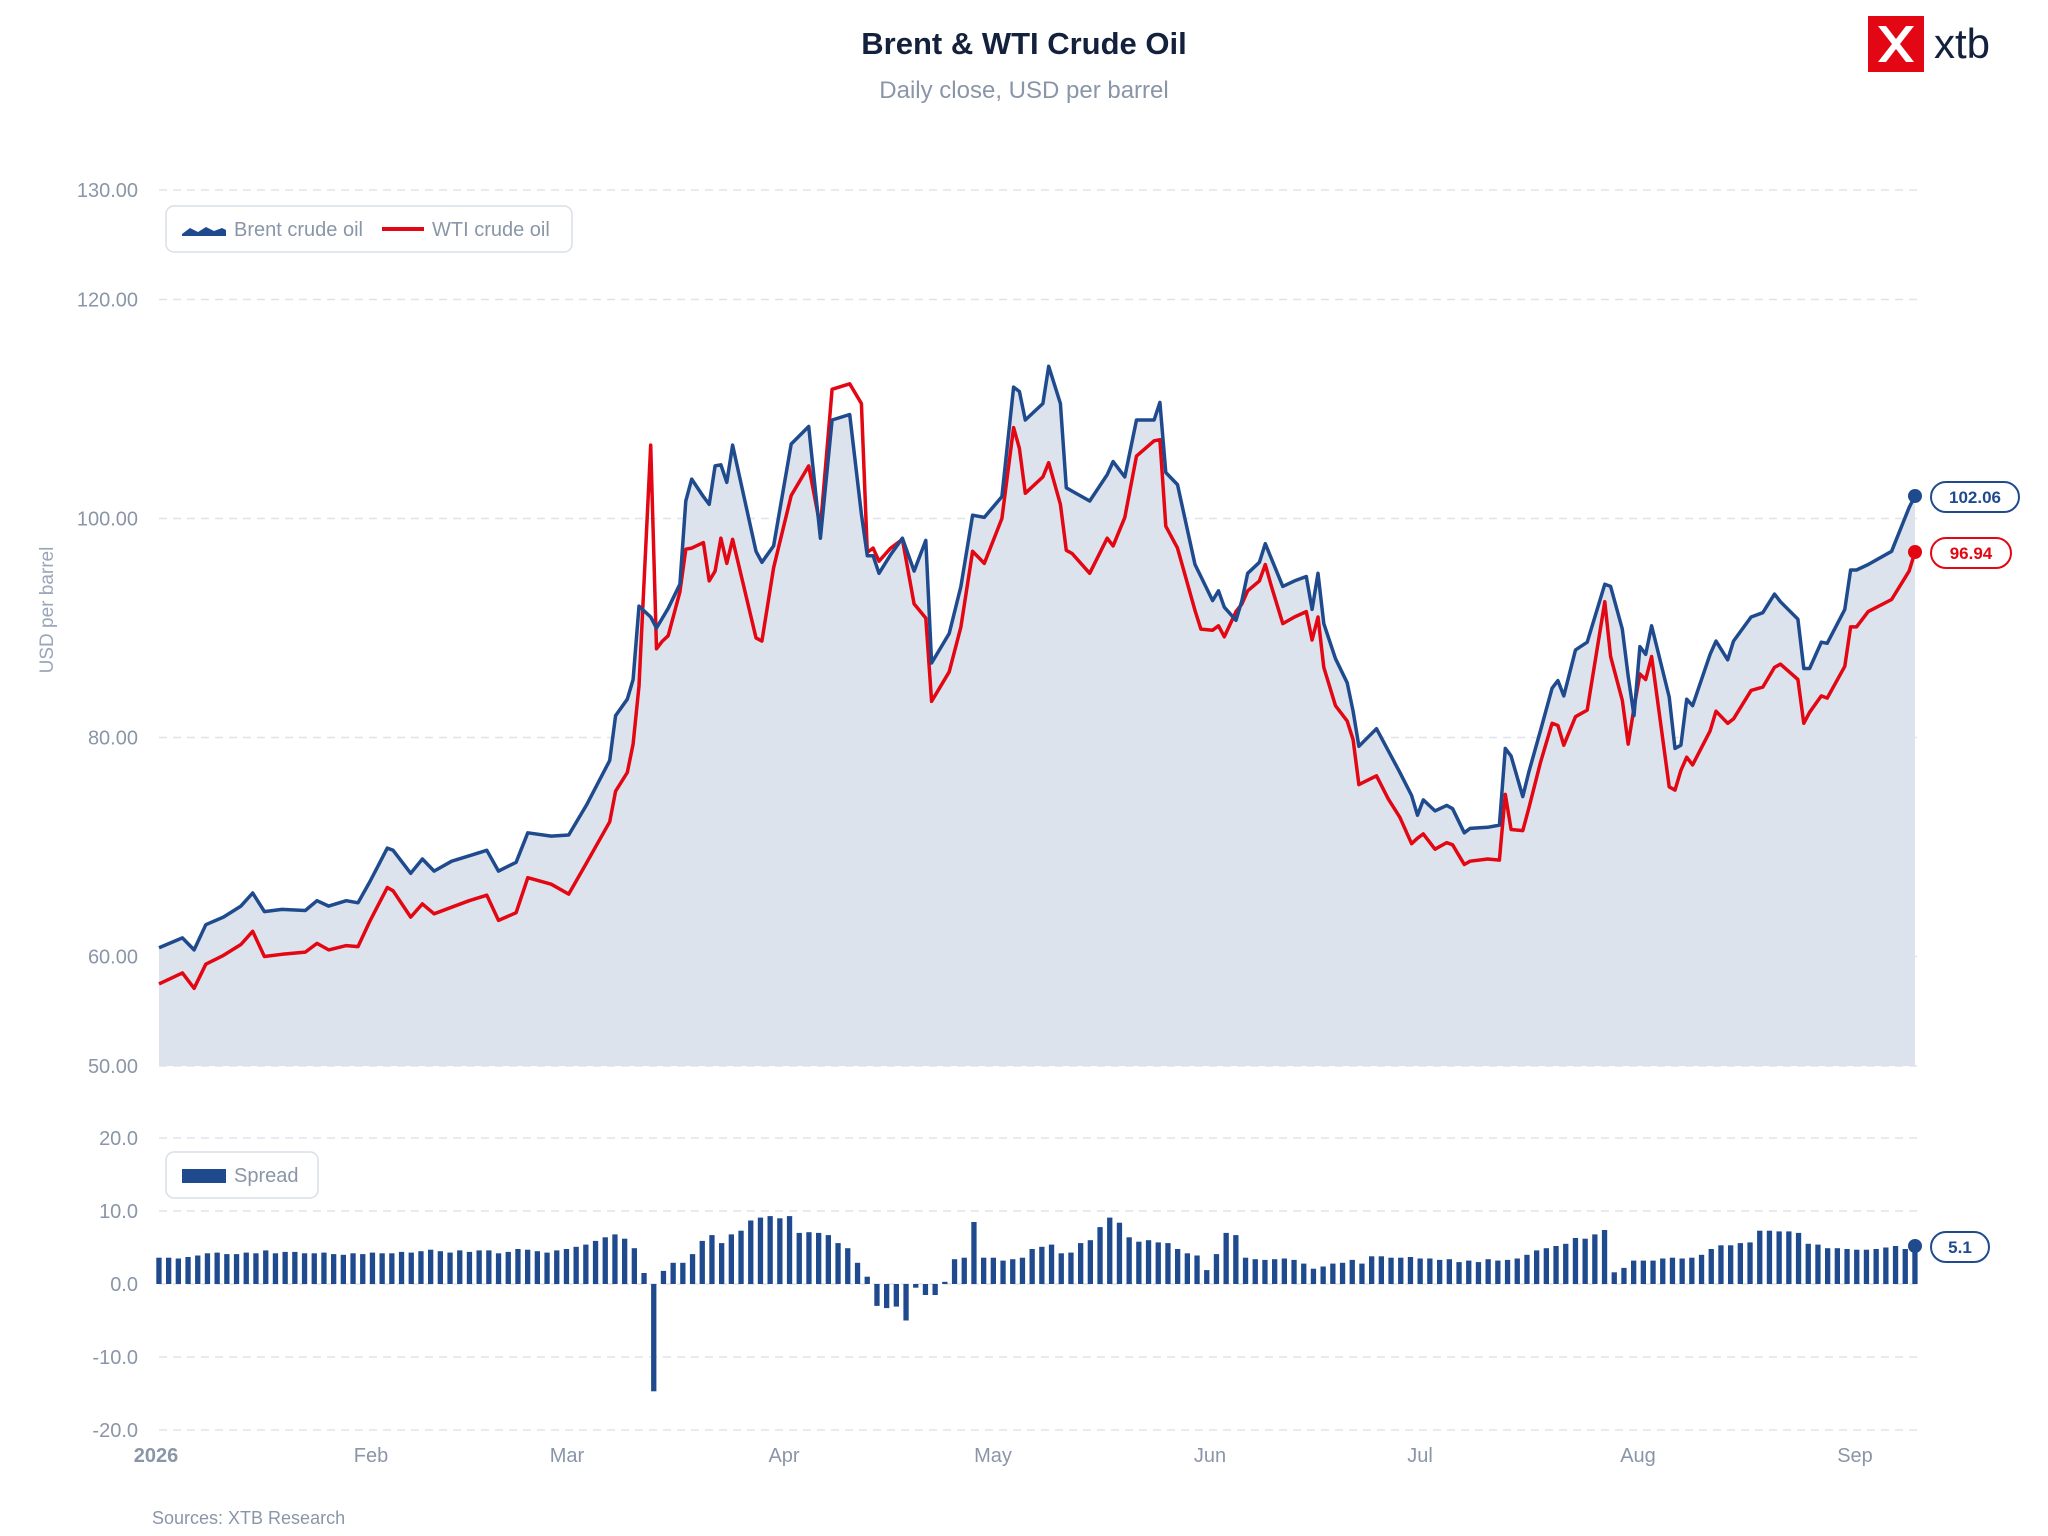  Describe the element at coordinates (1929, 44) in the screenshot. I see `xtb-logo: xtb` at that location.